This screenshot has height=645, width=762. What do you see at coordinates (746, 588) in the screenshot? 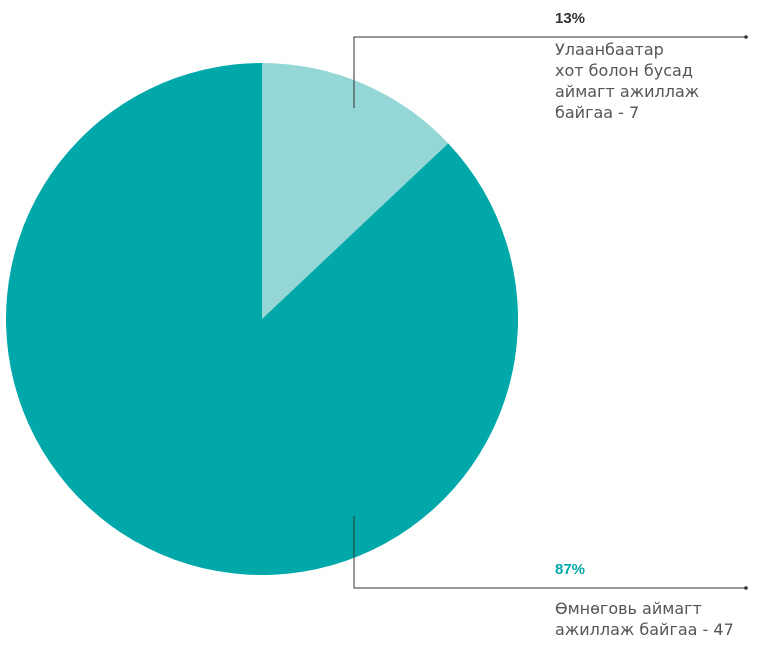
I see `leader-line-umnugovi-end-dot` at bounding box center [746, 588].